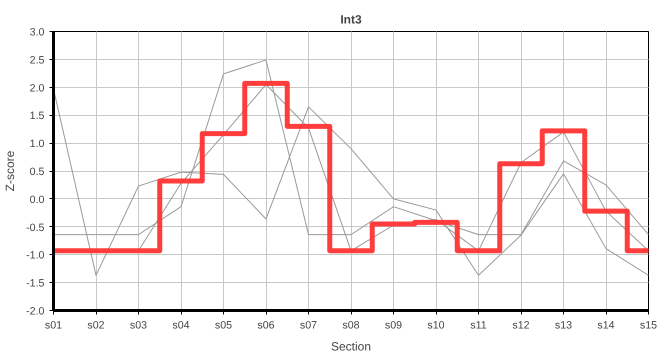 This screenshot has width=660, height=360. I want to click on x-tick-label: s03, so click(139, 326).